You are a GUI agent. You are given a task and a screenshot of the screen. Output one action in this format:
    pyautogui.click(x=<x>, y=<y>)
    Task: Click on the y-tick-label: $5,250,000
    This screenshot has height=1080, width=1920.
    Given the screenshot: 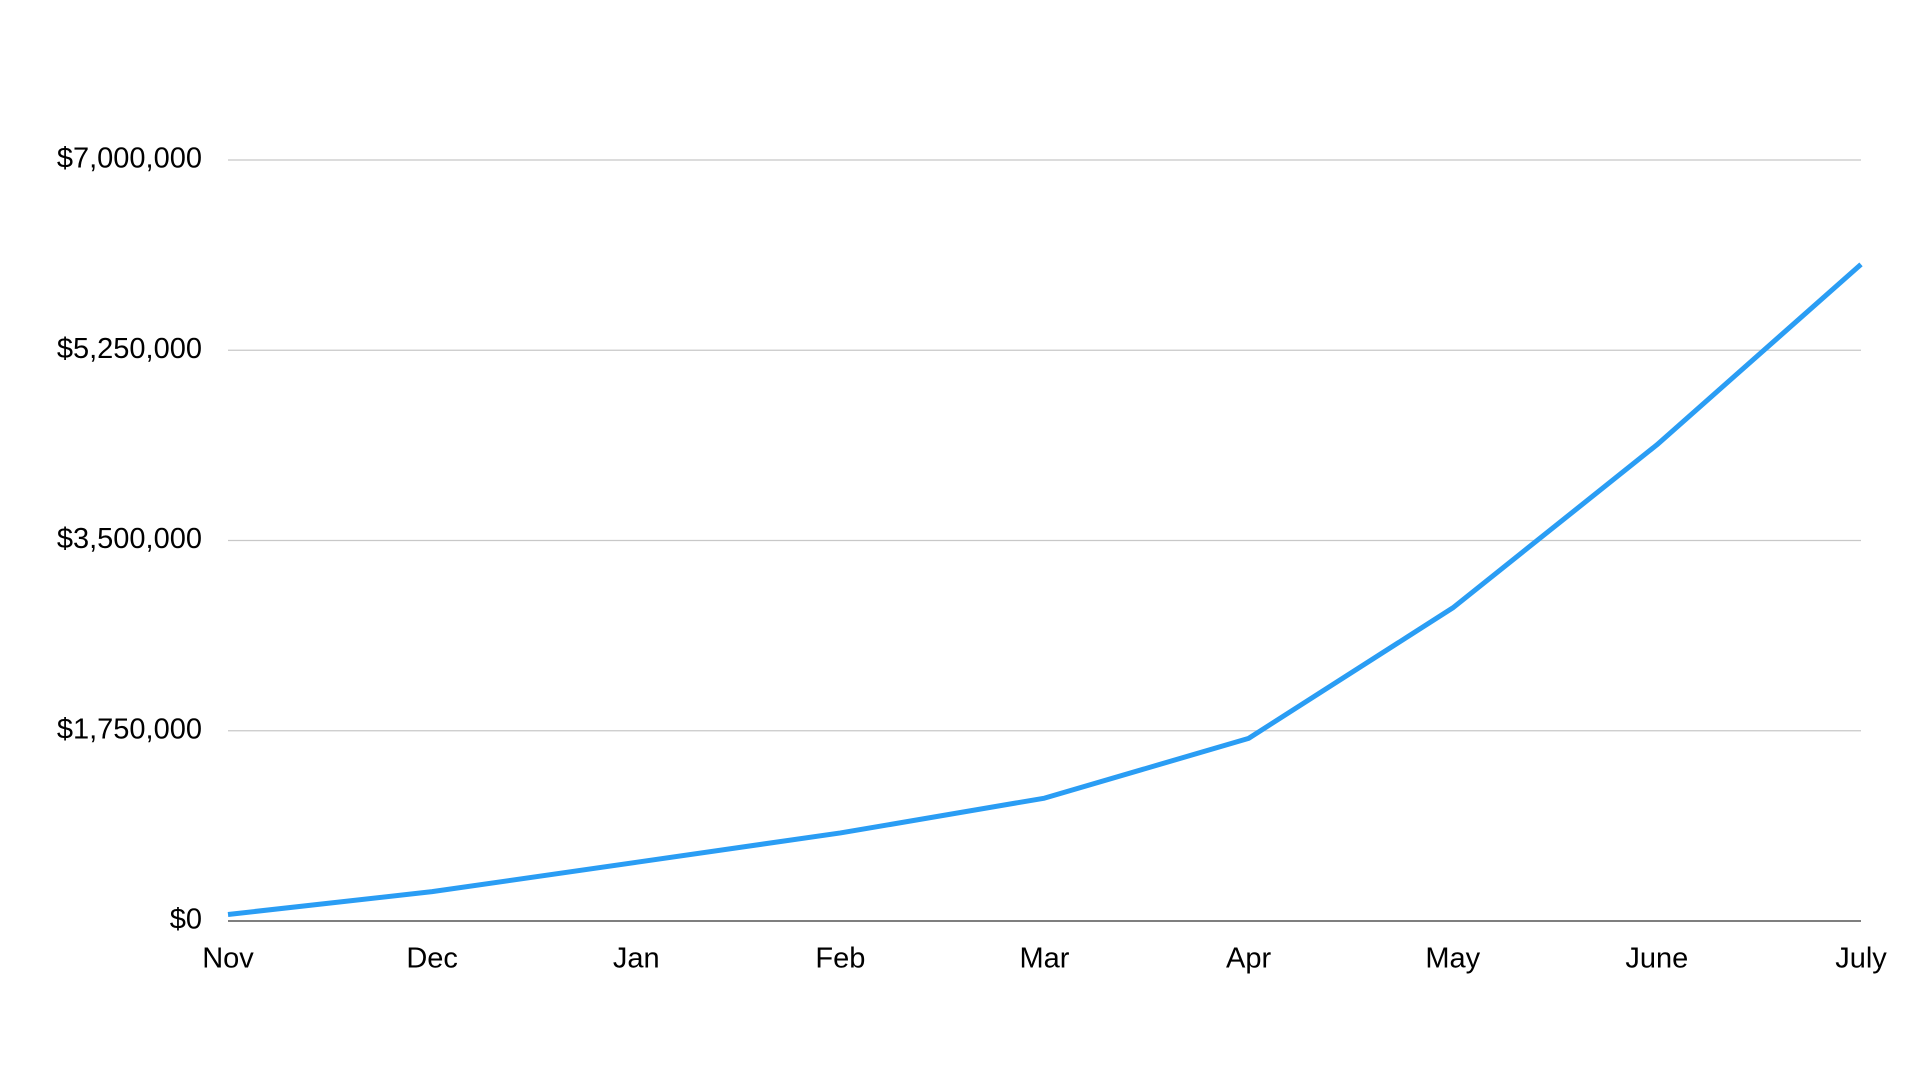 What is the action you would take?
    pyautogui.click(x=129, y=349)
    